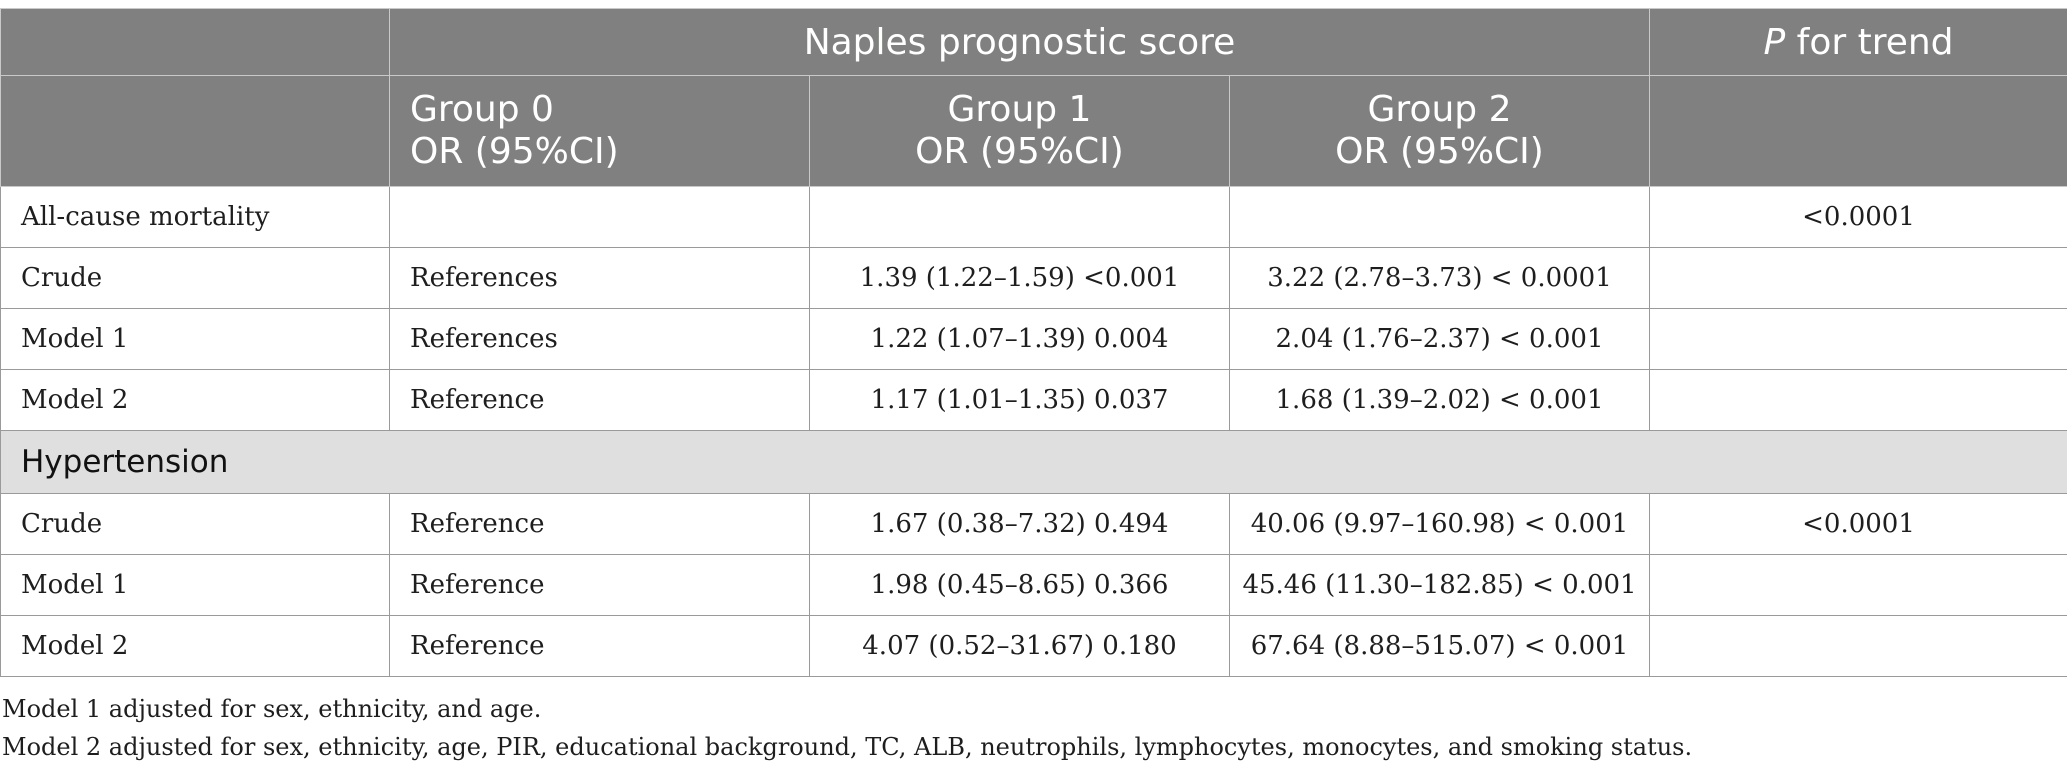 The width and height of the screenshot is (2067, 776). Describe the element at coordinates (1439, 339) in the screenshot. I see `cell-group-2: 2.04 (1.76–2.37) < 0.001` at that location.